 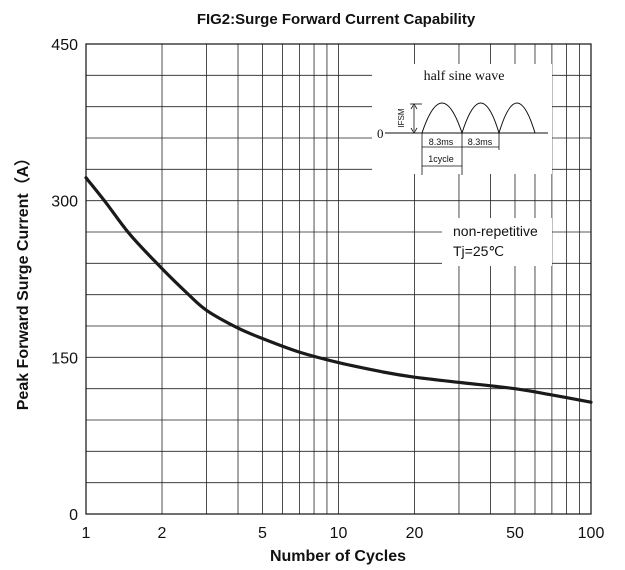 I want to click on inset-cycle-label: 1cycle, so click(x=441, y=159).